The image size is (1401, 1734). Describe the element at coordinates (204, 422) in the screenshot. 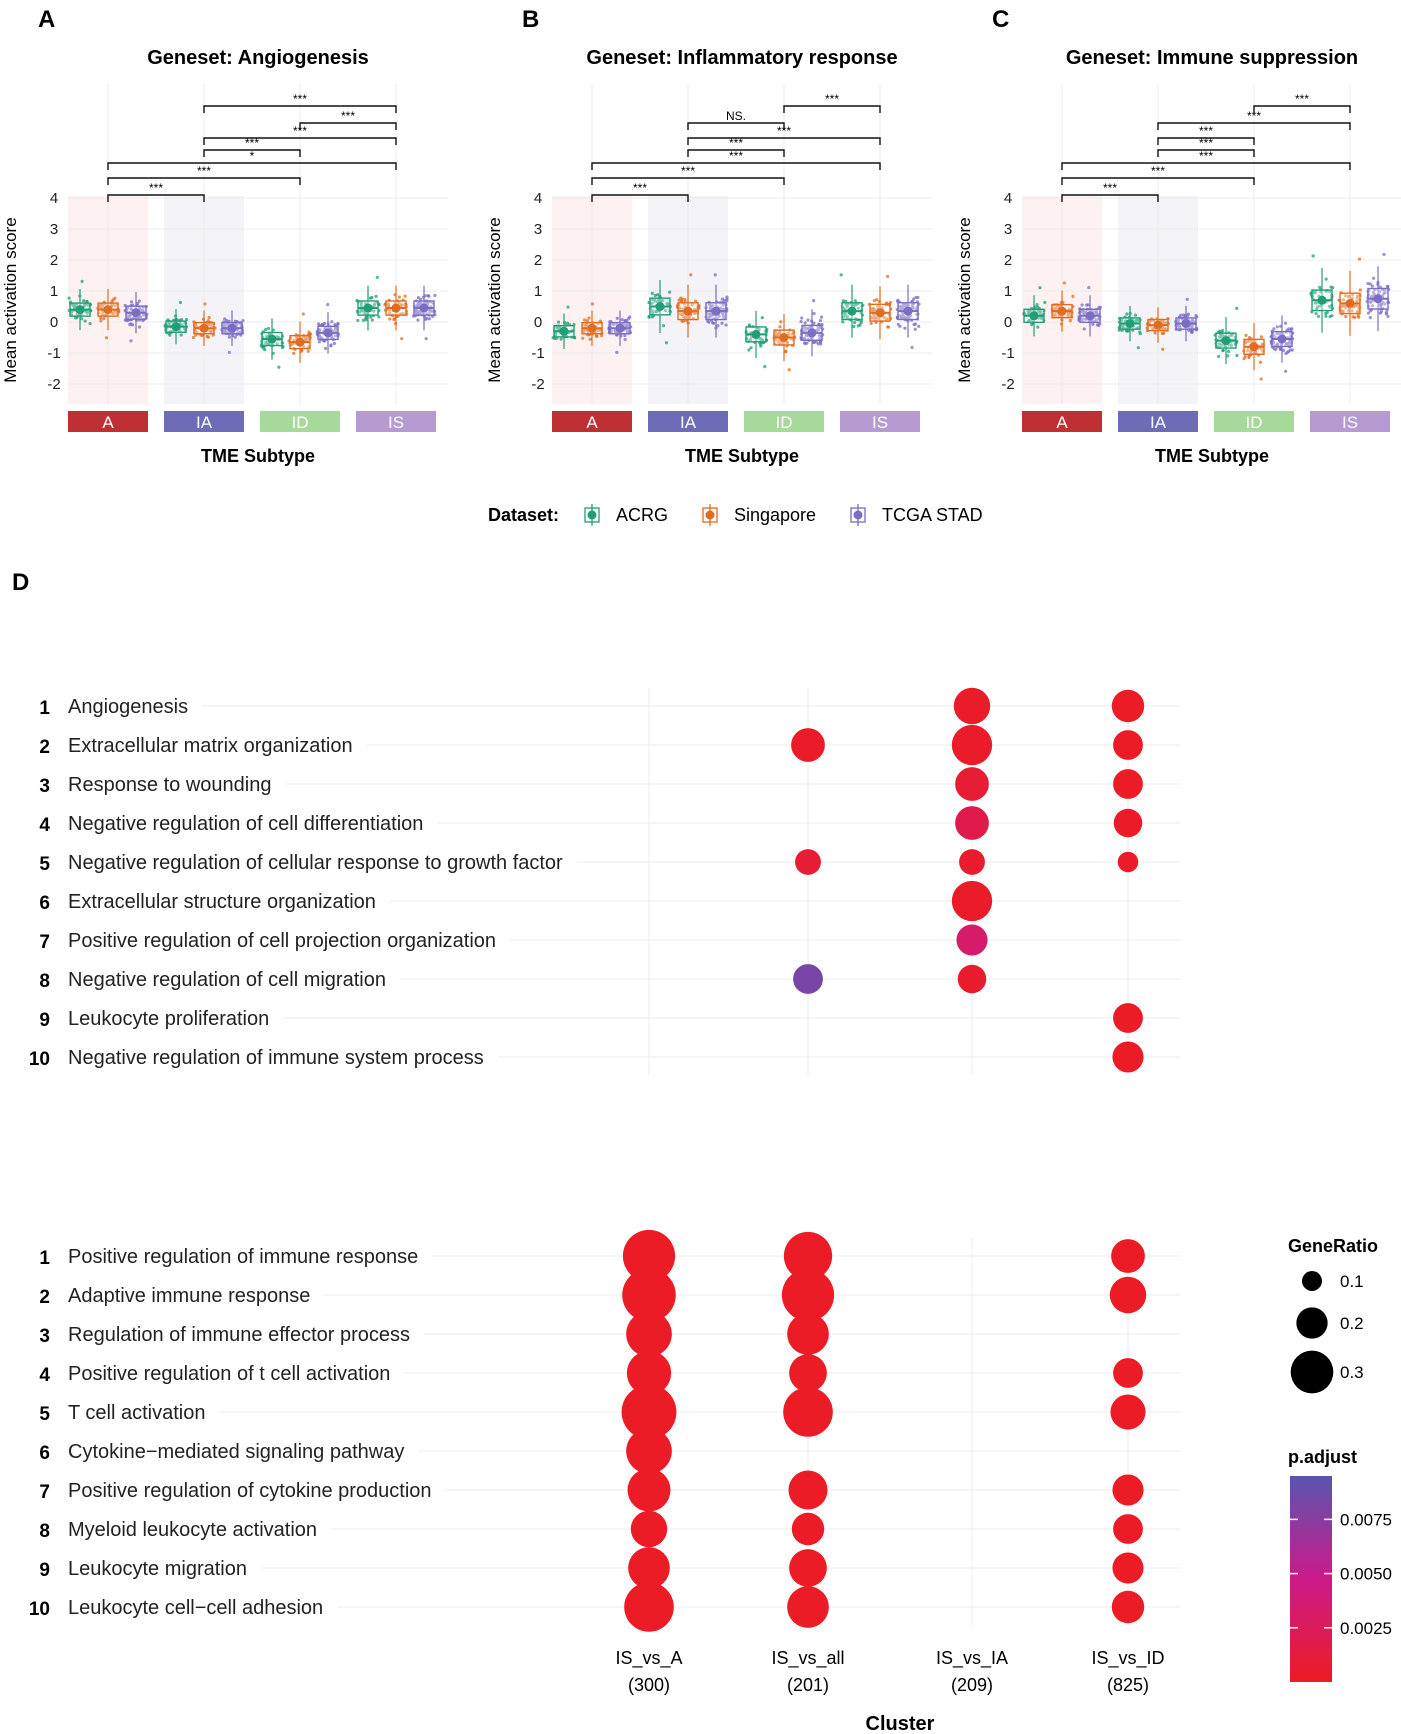

I see `category-label: IA` at that location.